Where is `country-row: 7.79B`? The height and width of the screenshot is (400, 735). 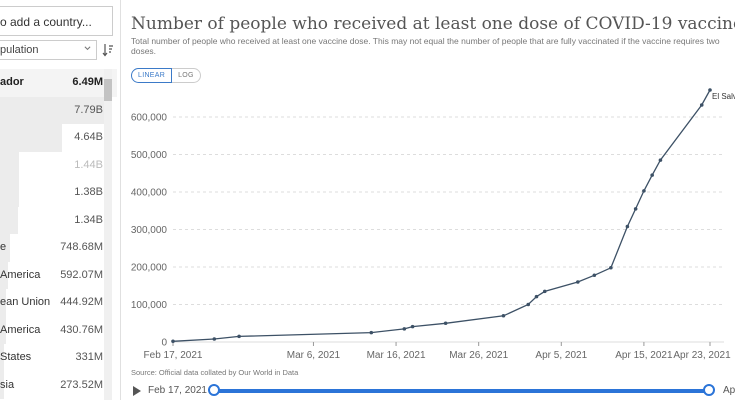
country-row: 7.79B is located at coordinates (58, 110).